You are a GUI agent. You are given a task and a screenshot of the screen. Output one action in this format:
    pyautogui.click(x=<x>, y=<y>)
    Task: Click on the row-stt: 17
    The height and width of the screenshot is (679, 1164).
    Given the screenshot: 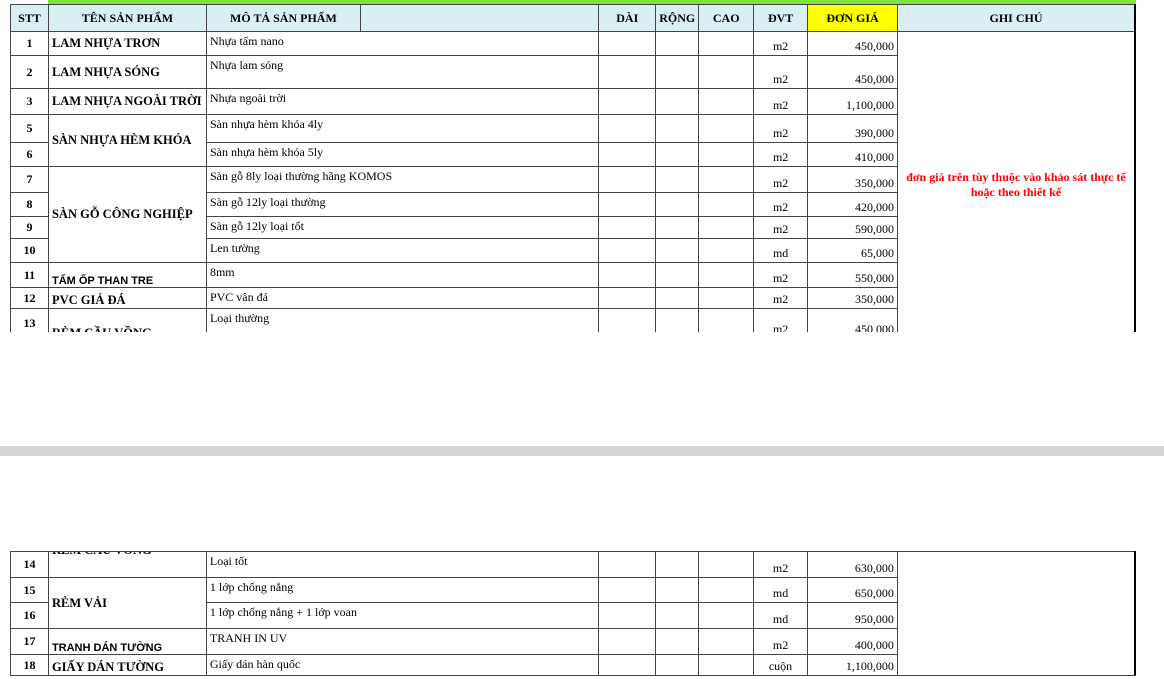 What is the action you would take?
    pyautogui.click(x=29, y=641)
    